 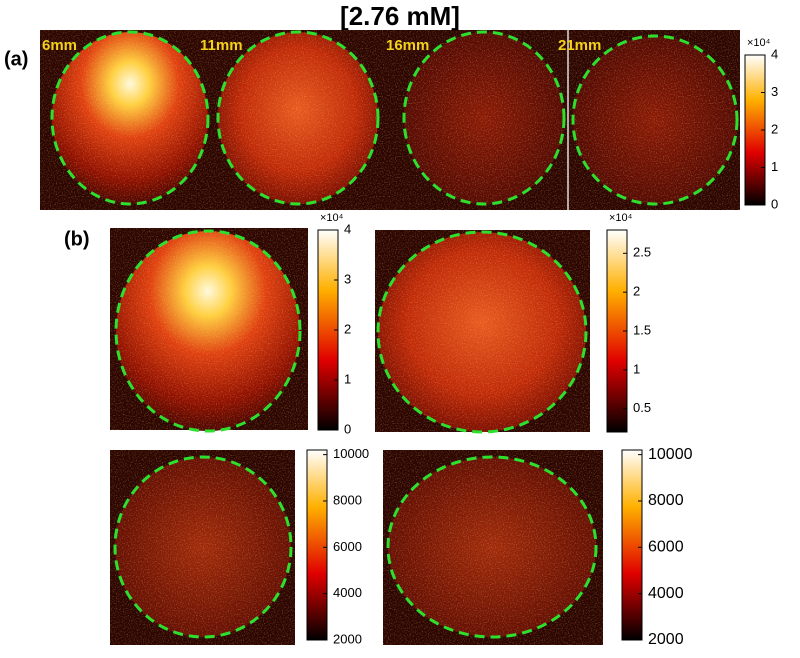 What do you see at coordinates (642, 252) in the screenshot?
I see `colorbar-tick-label: 2.5` at bounding box center [642, 252].